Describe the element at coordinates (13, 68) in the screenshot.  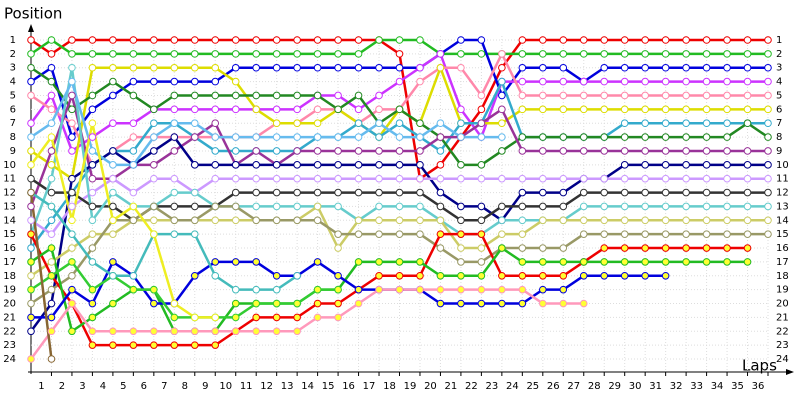
I see `y-tick-label: 3` at that location.